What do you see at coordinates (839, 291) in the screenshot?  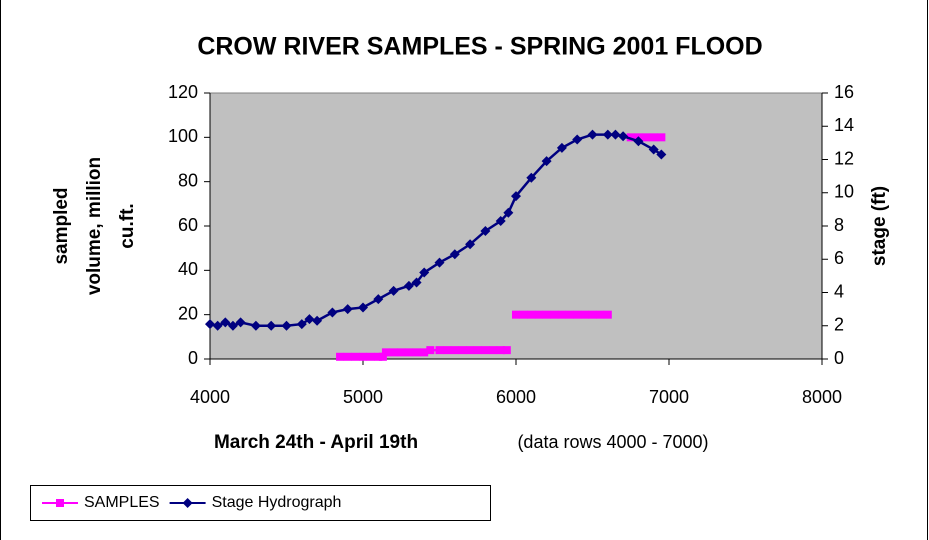 I see `y2-tick-label: 4` at bounding box center [839, 291].